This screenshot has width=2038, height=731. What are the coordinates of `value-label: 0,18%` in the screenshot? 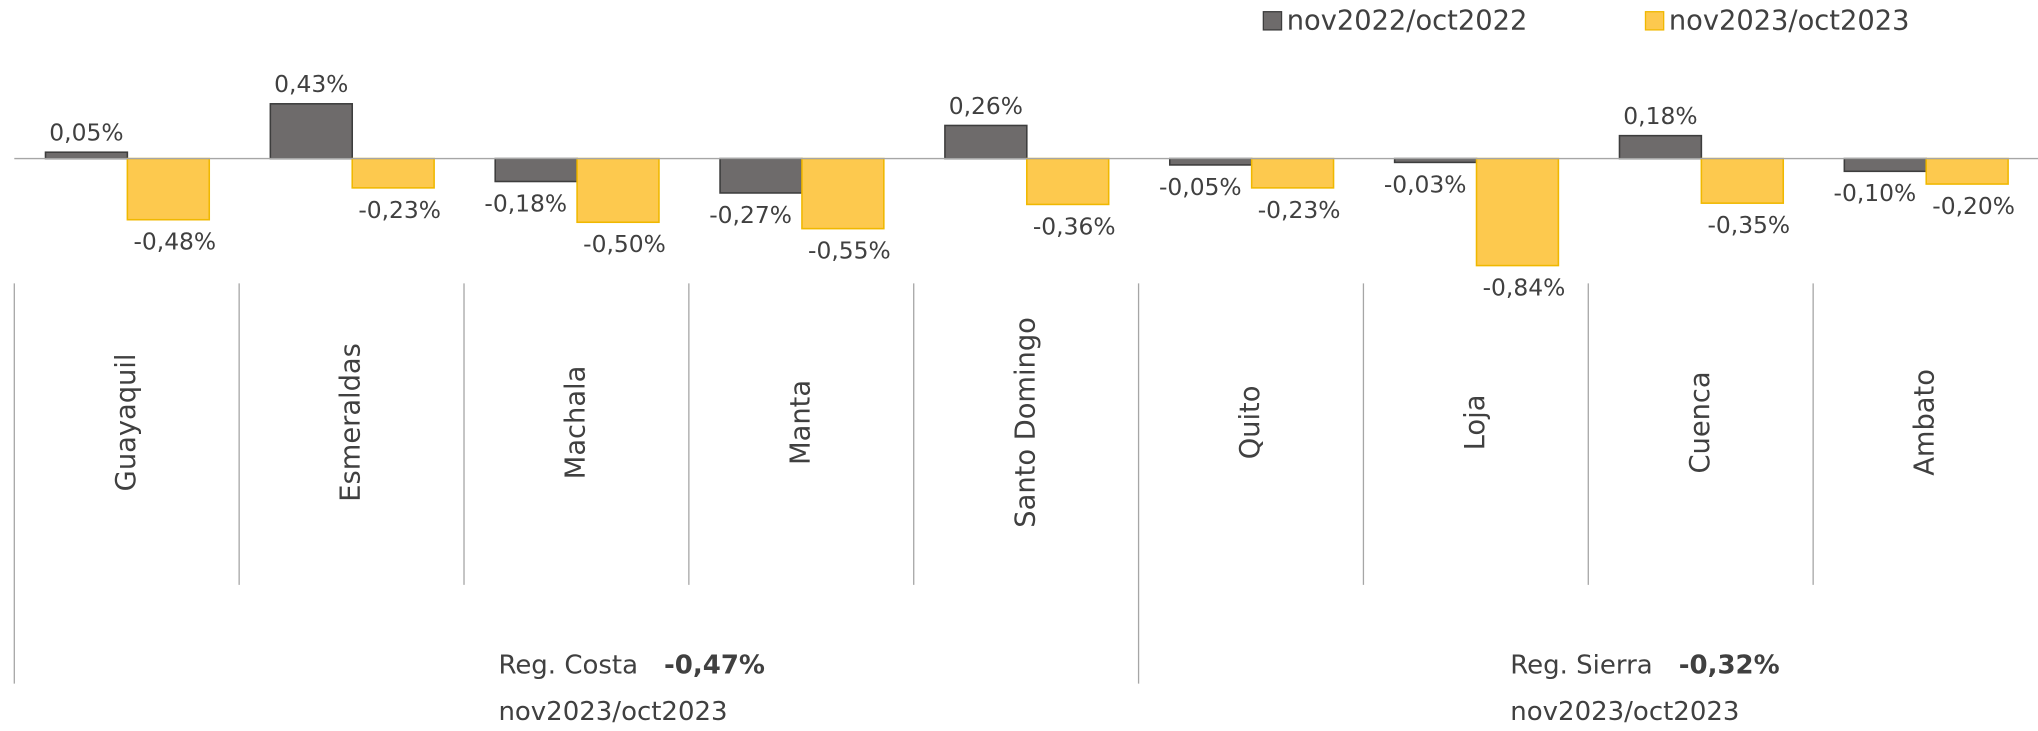 It's located at (1660, 116).